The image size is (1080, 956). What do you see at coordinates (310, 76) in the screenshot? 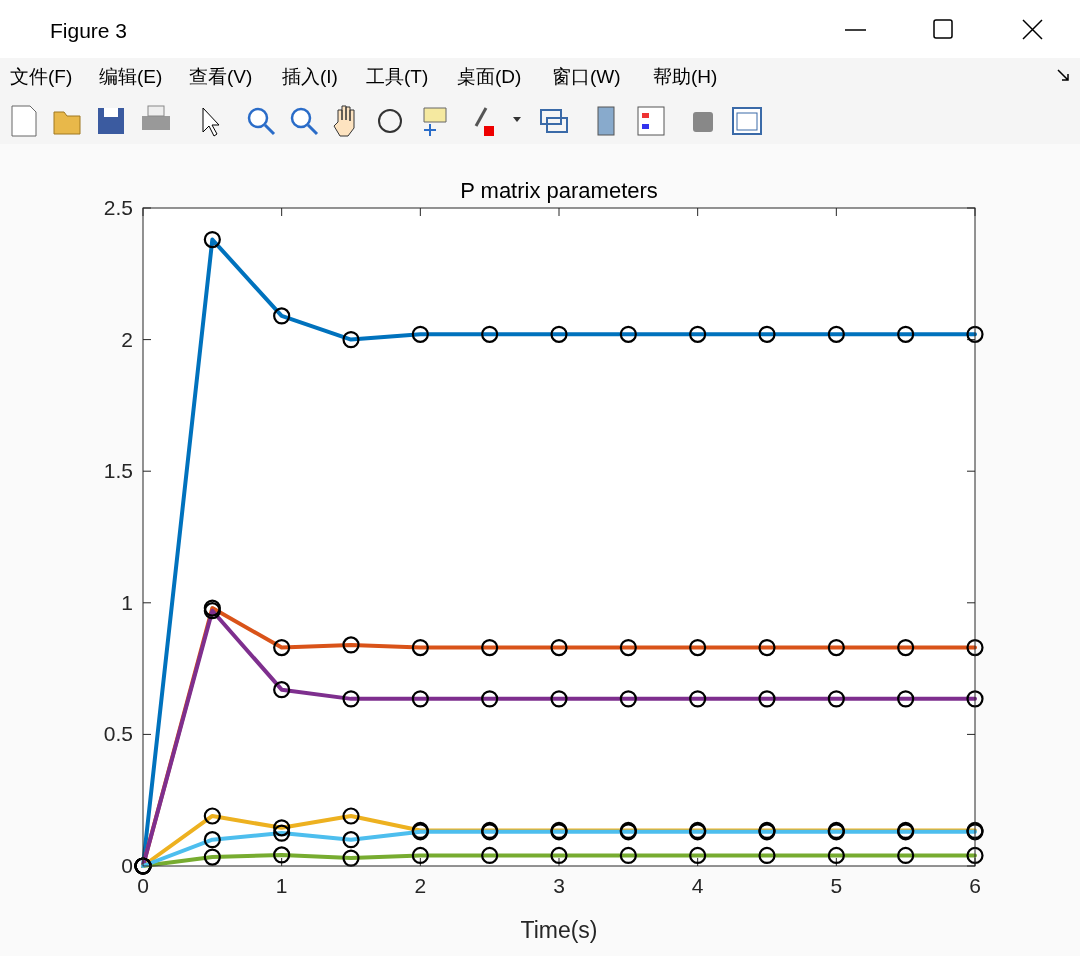
I see `text: 插入(I)` at bounding box center [310, 76].